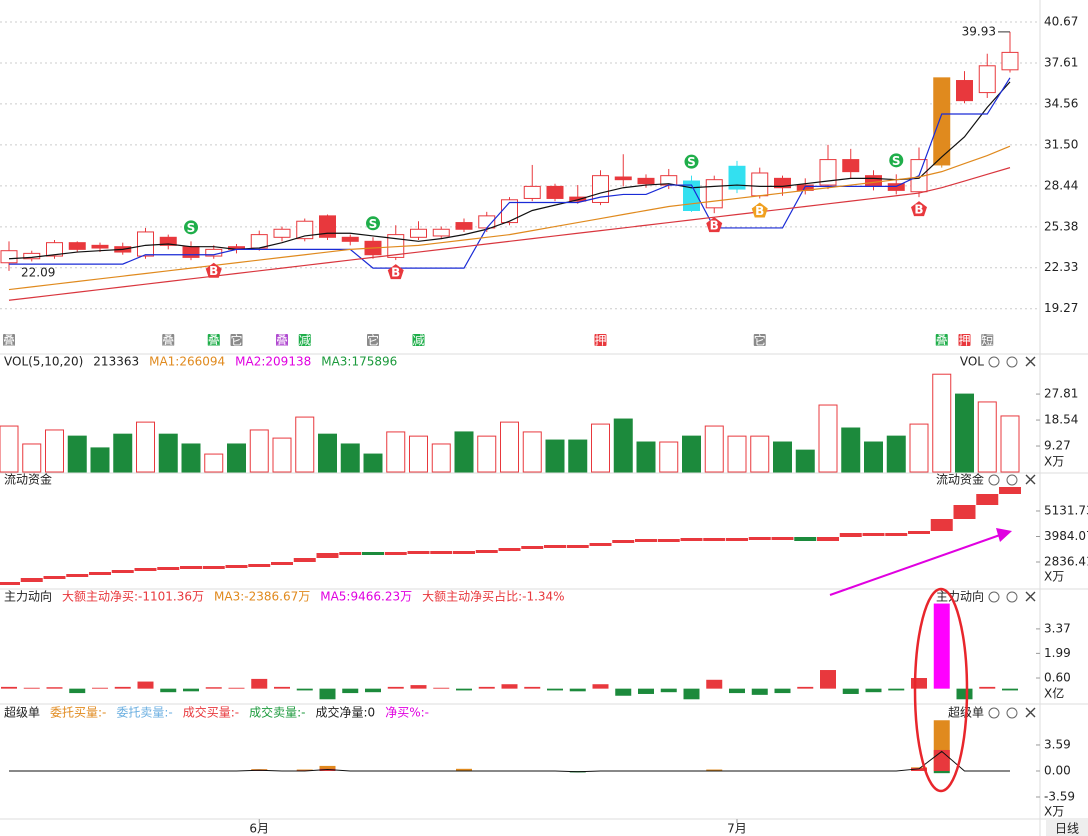 This screenshot has height=836, width=1088. I want to click on net-line, so click(509, 761).